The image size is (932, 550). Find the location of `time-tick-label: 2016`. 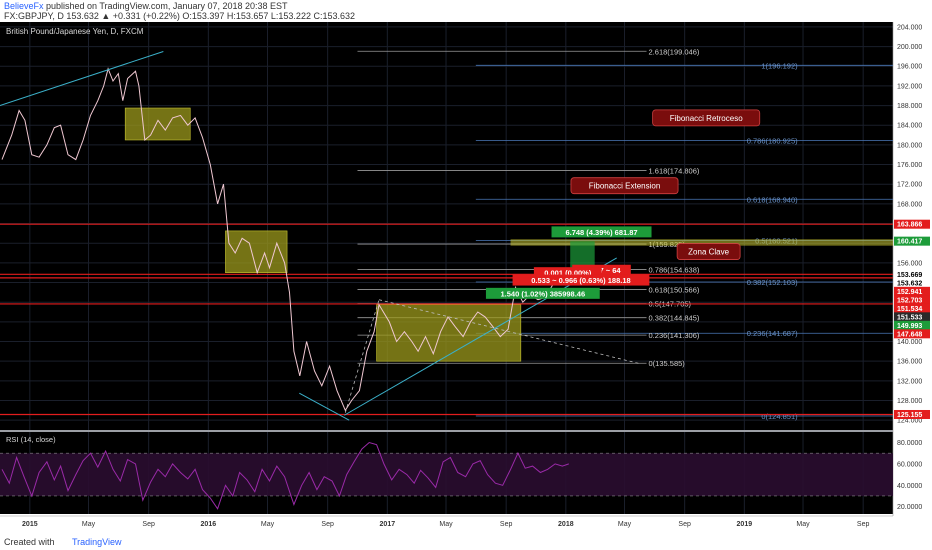

time-tick-label: 2016 is located at coordinates (209, 524).